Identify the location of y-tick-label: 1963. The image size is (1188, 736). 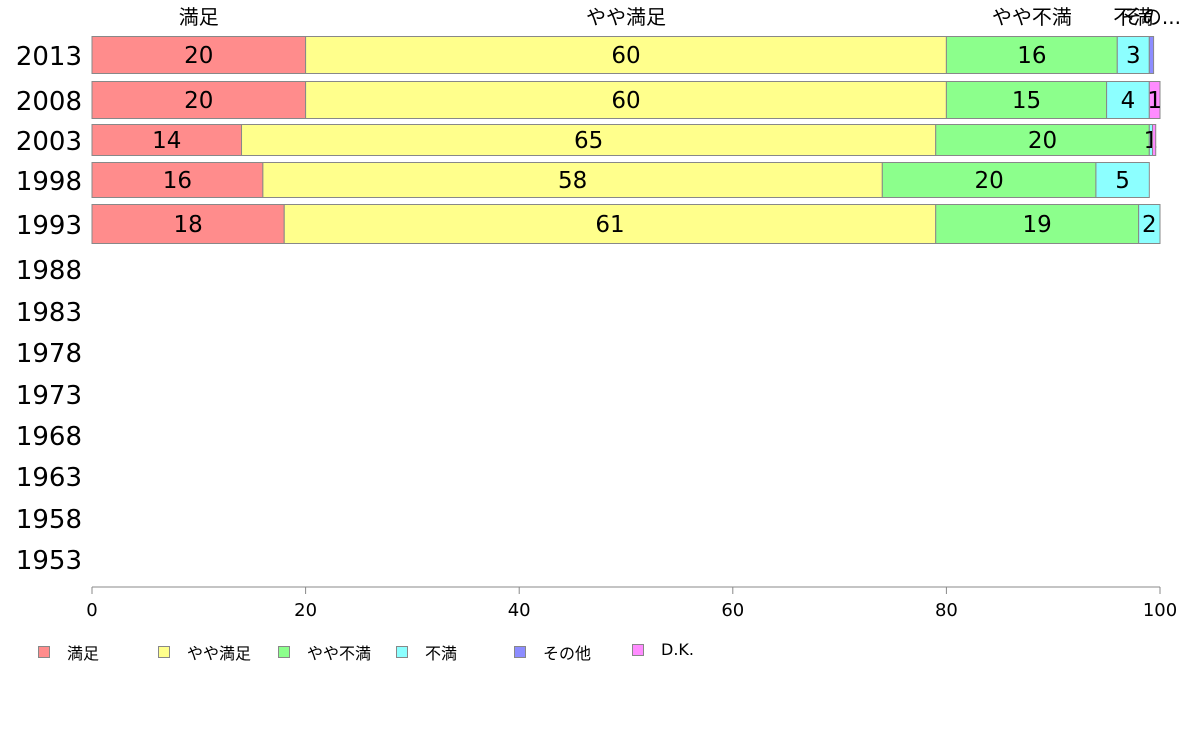
(49, 478).